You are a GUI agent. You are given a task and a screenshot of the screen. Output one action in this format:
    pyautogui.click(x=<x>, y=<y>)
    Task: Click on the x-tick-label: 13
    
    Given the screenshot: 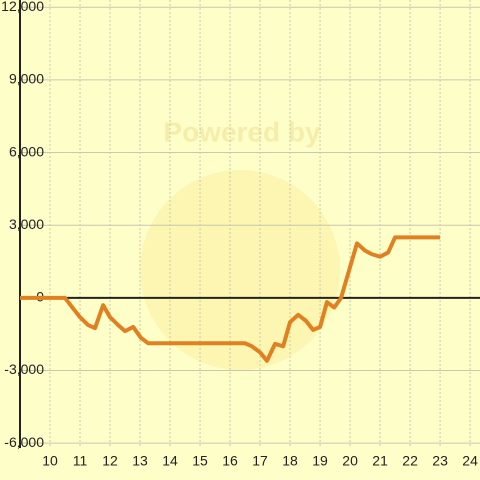 What is the action you would take?
    pyautogui.click(x=140, y=461)
    